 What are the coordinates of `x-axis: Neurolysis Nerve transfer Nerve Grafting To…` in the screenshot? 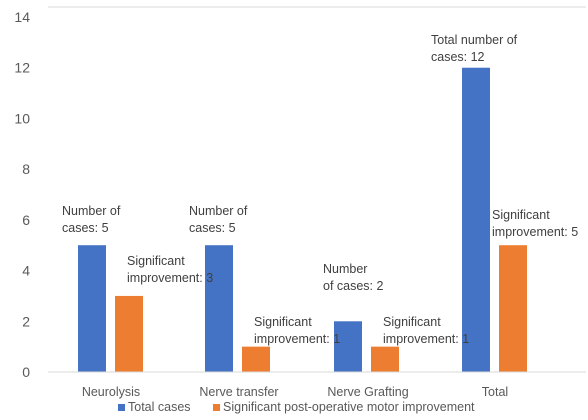 It's located at (317, 385).